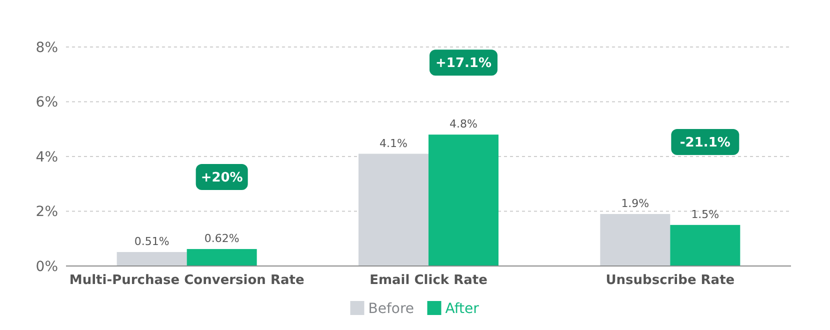  Describe the element at coordinates (705, 214) in the screenshot. I see `data-label: 1.5%` at that location.